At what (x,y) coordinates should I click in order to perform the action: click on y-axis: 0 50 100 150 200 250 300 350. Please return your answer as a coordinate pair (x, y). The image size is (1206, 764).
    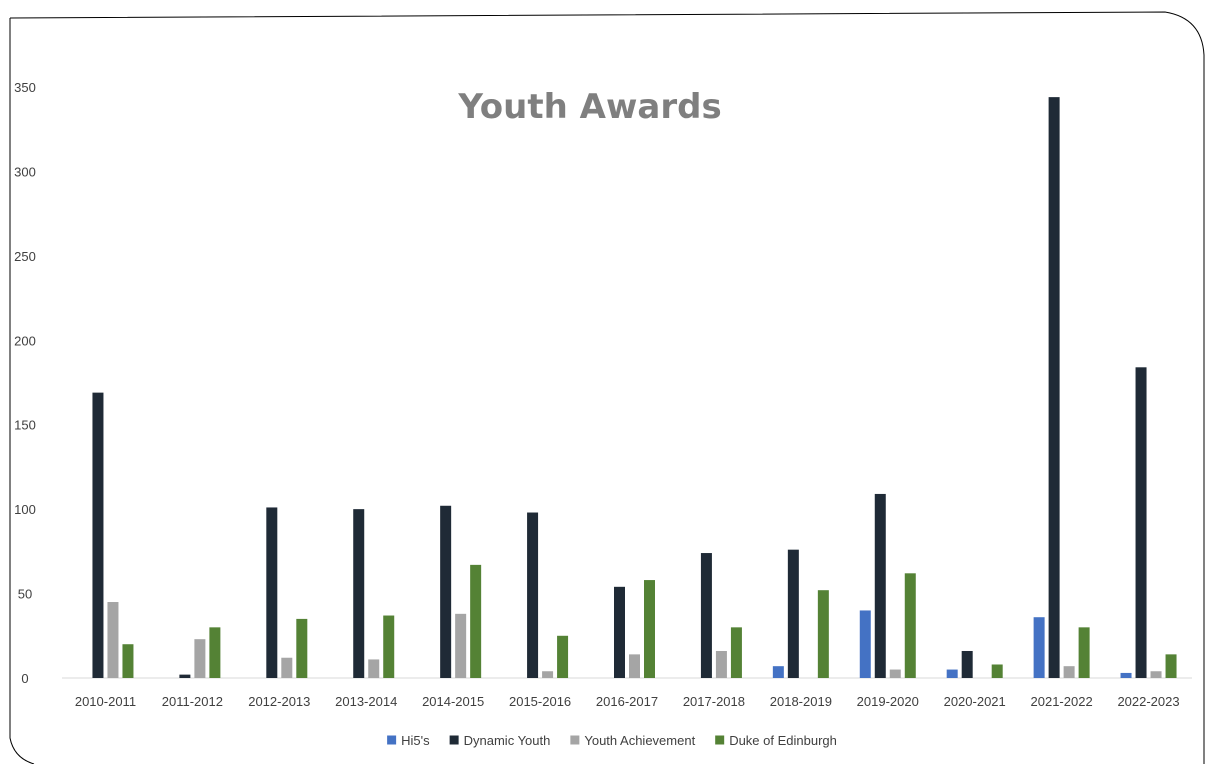
    Looking at the image, I should click on (25, 383).